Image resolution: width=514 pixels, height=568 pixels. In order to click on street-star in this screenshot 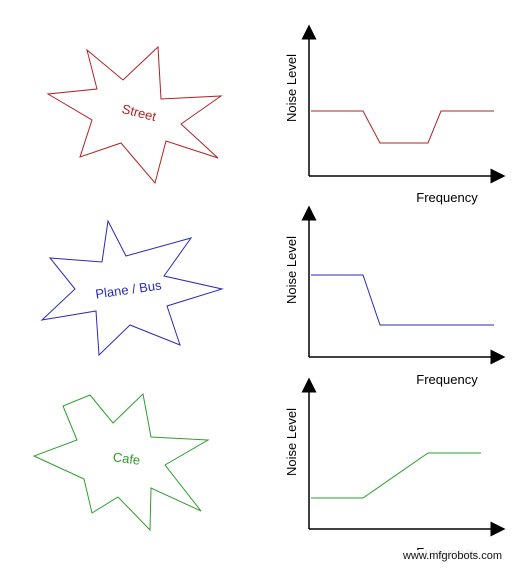, I will do `click(134, 115)`.